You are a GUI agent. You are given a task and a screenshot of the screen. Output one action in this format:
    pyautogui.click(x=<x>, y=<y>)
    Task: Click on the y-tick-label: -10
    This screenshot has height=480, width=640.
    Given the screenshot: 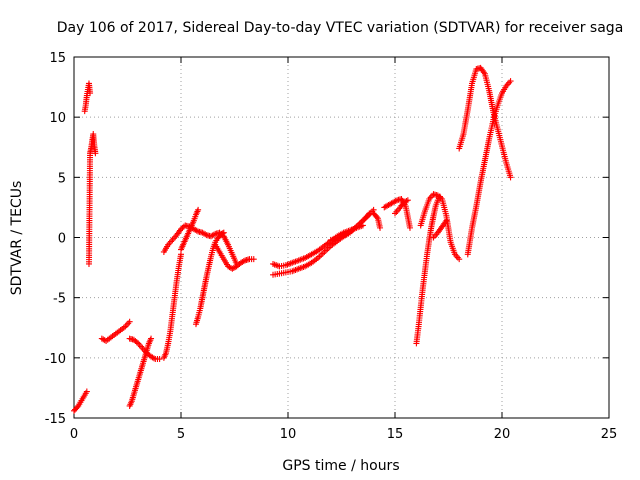 What is the action you would take?
    pyautogui.click(x=55, y=359)
    